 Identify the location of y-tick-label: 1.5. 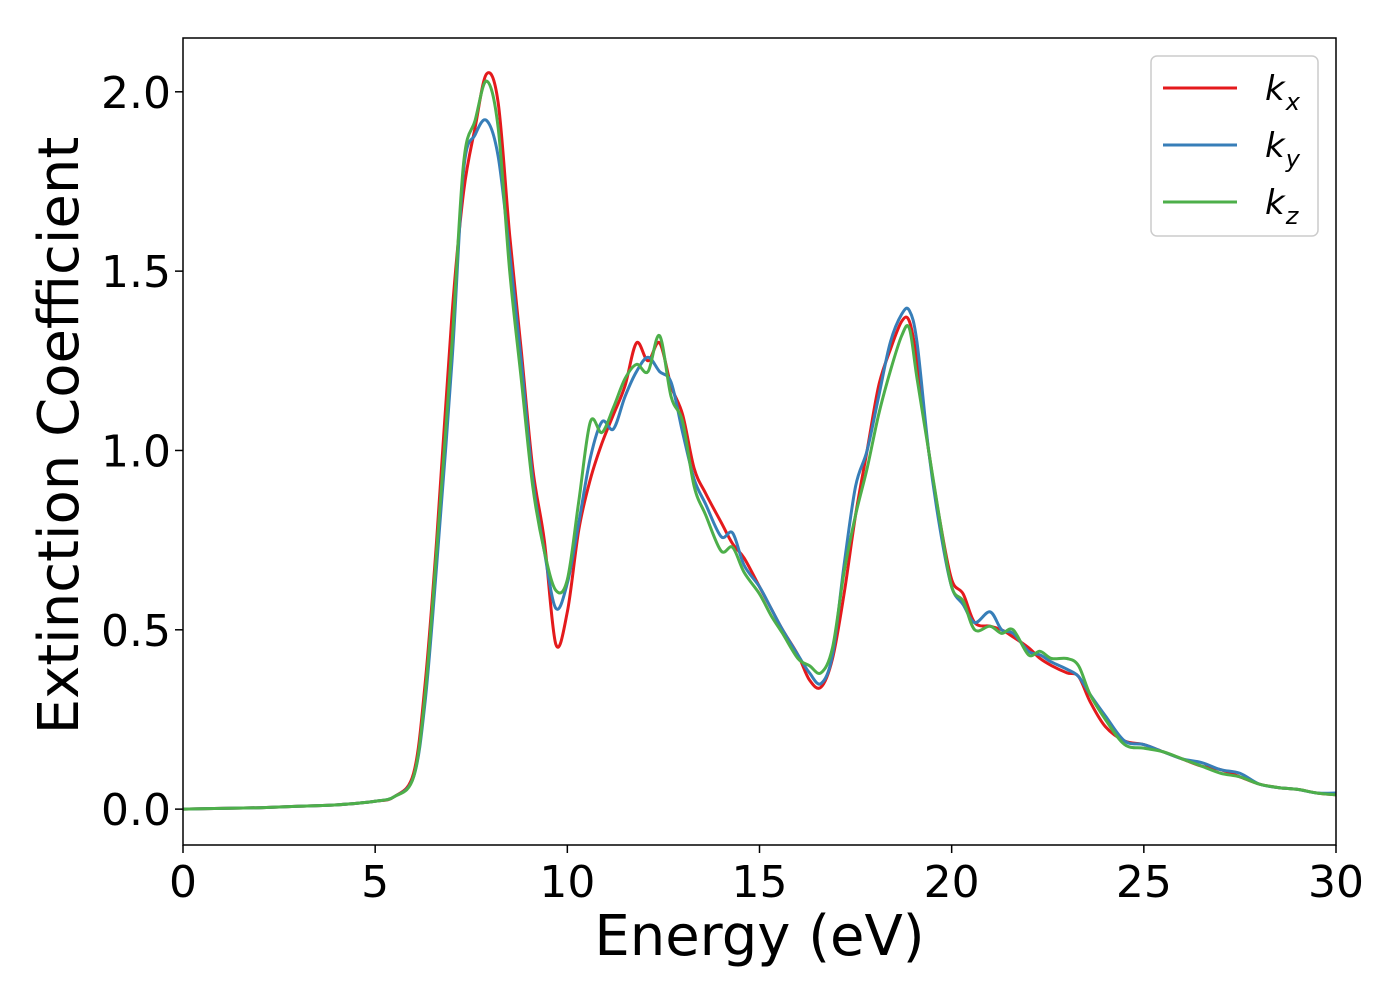
(136, 272).